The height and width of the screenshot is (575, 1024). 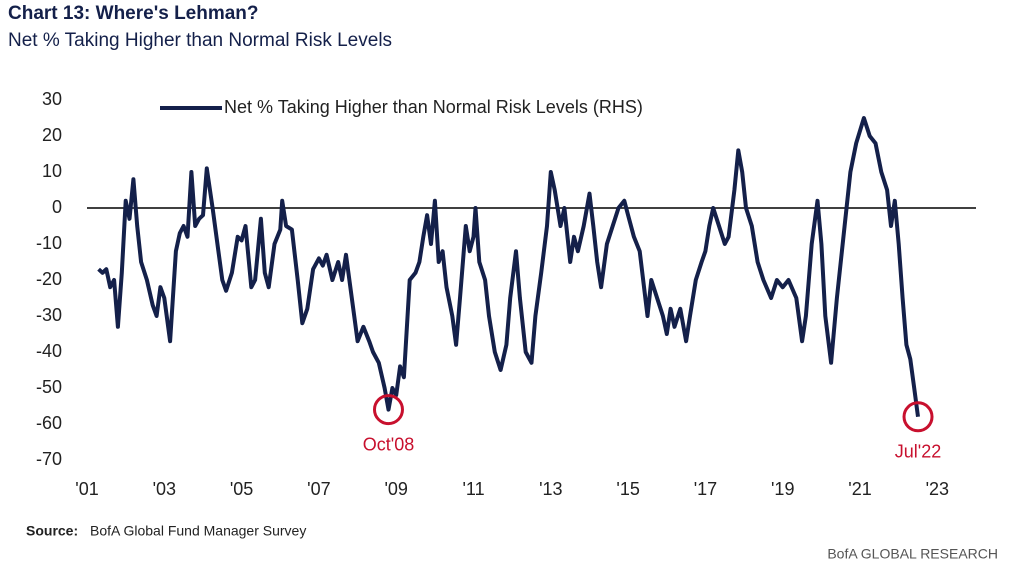 I want to click on x-tick-label: '17, so click(x=705, y=489).